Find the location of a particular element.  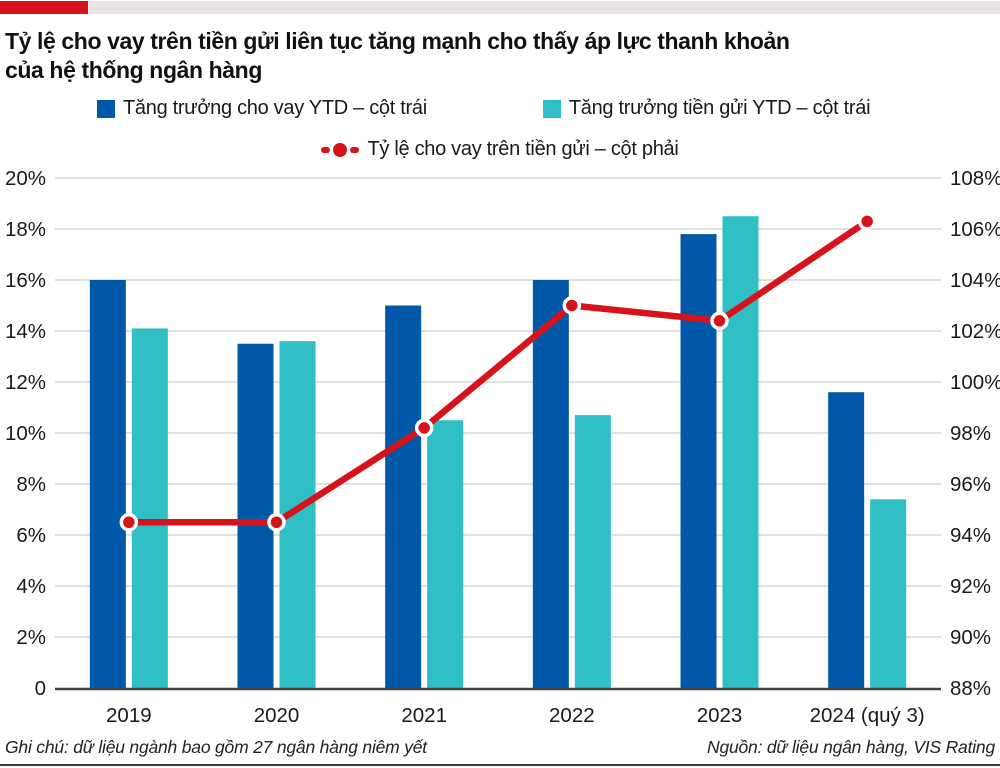

ldr-point-2021 is located at coordinates (424, 428).